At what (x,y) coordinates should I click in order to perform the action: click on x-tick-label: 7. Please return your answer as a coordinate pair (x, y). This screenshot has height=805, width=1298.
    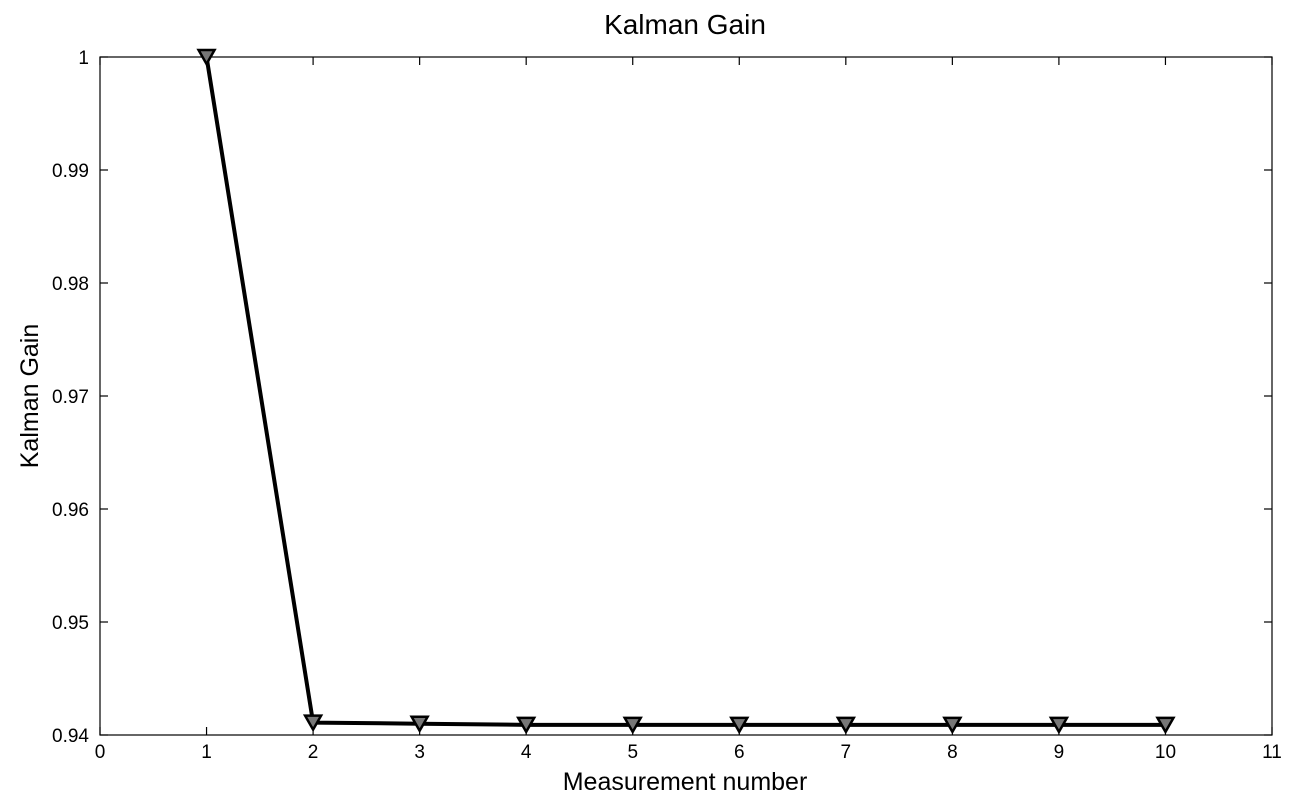
    Looking at the image, I should click on (846, 752).